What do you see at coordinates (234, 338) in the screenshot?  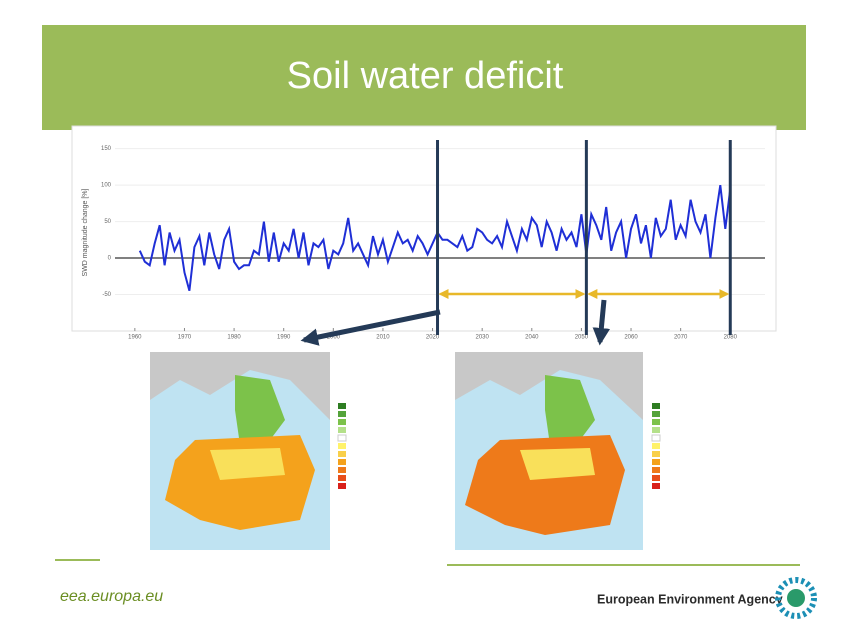 I see `x-tick-label: 1980` at bounding box center [234, 338].